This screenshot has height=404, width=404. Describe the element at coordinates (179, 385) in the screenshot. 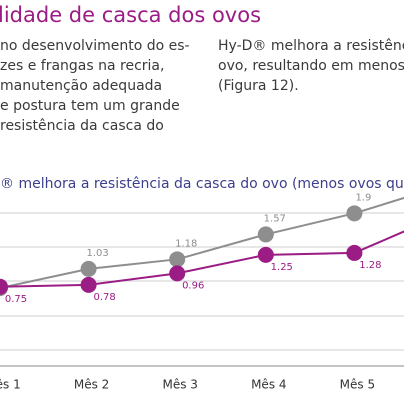

I see `x-tick-label: Mês 3` at that location.